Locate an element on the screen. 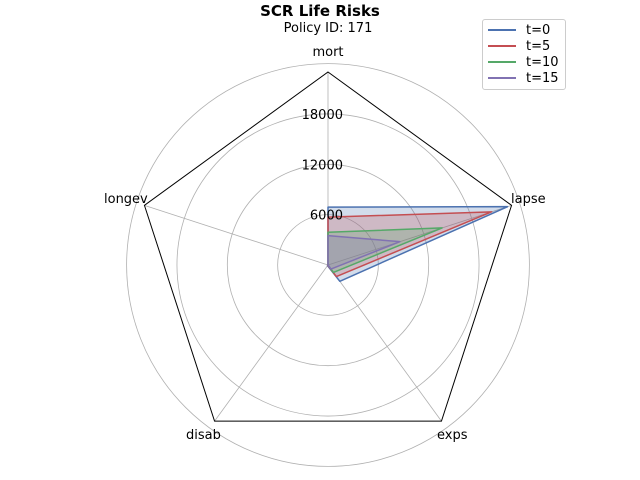  legend: t=0 t=5 t=10 t=15 is located at coordinates (524, 54).